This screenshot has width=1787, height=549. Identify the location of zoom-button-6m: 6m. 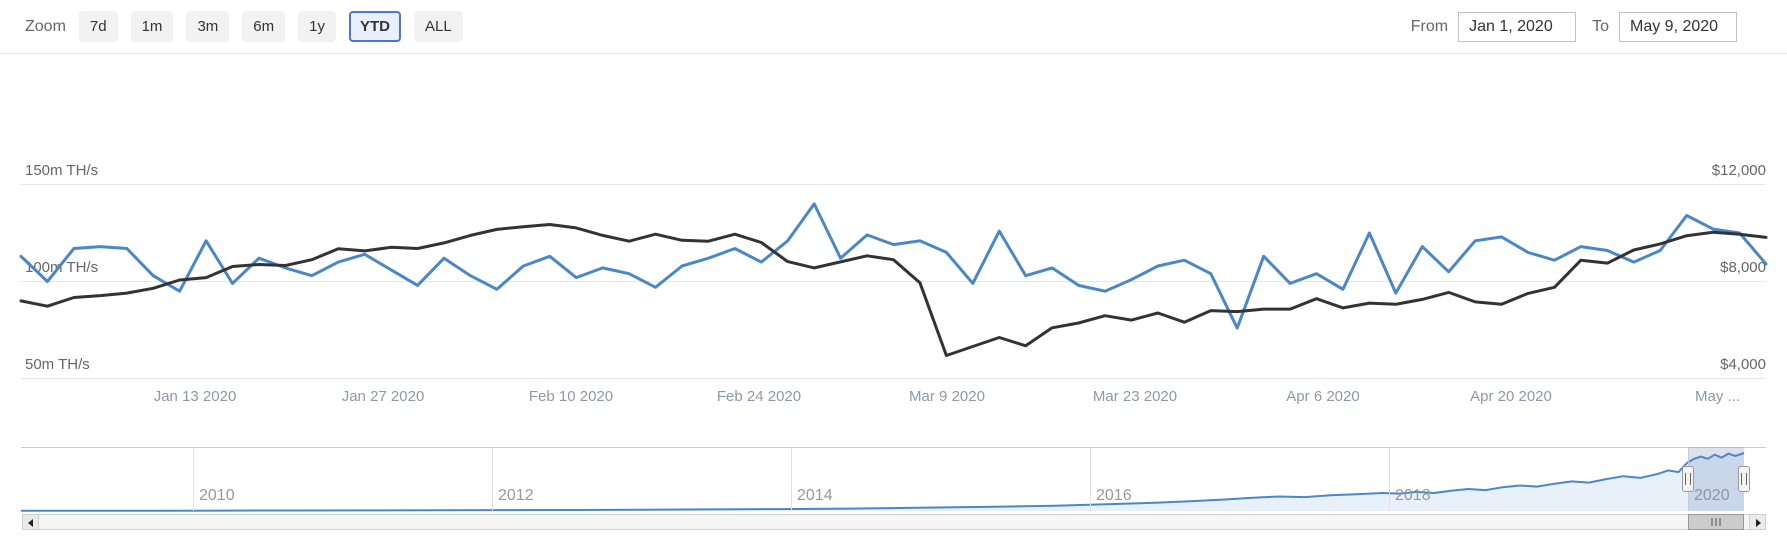
(264, 26).